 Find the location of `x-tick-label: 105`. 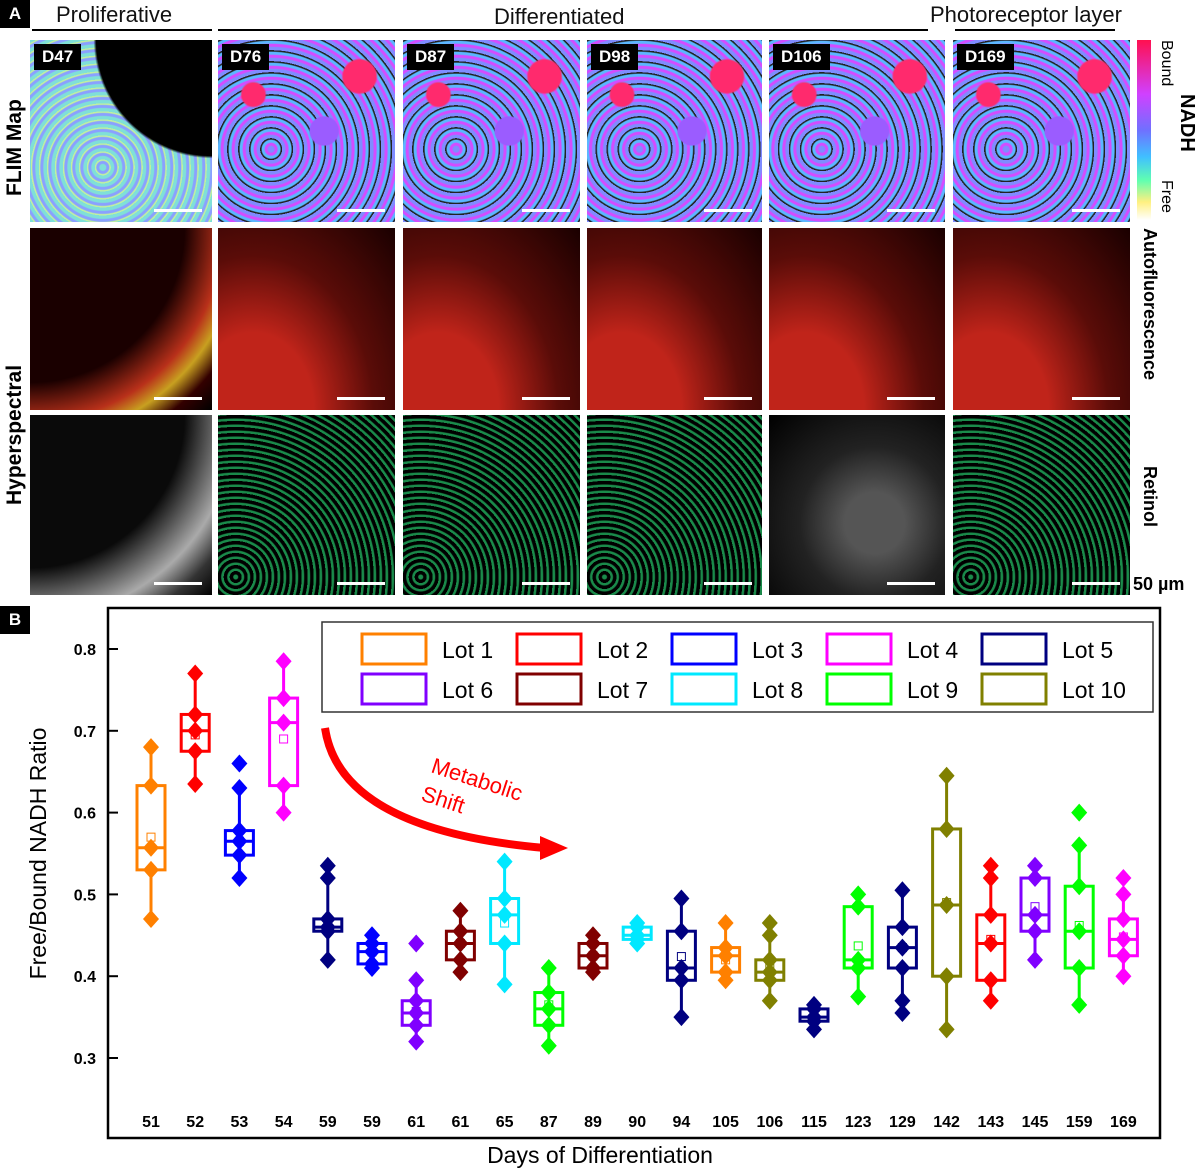

x-tick-label: 105 is located at coordinates (725, 1122).